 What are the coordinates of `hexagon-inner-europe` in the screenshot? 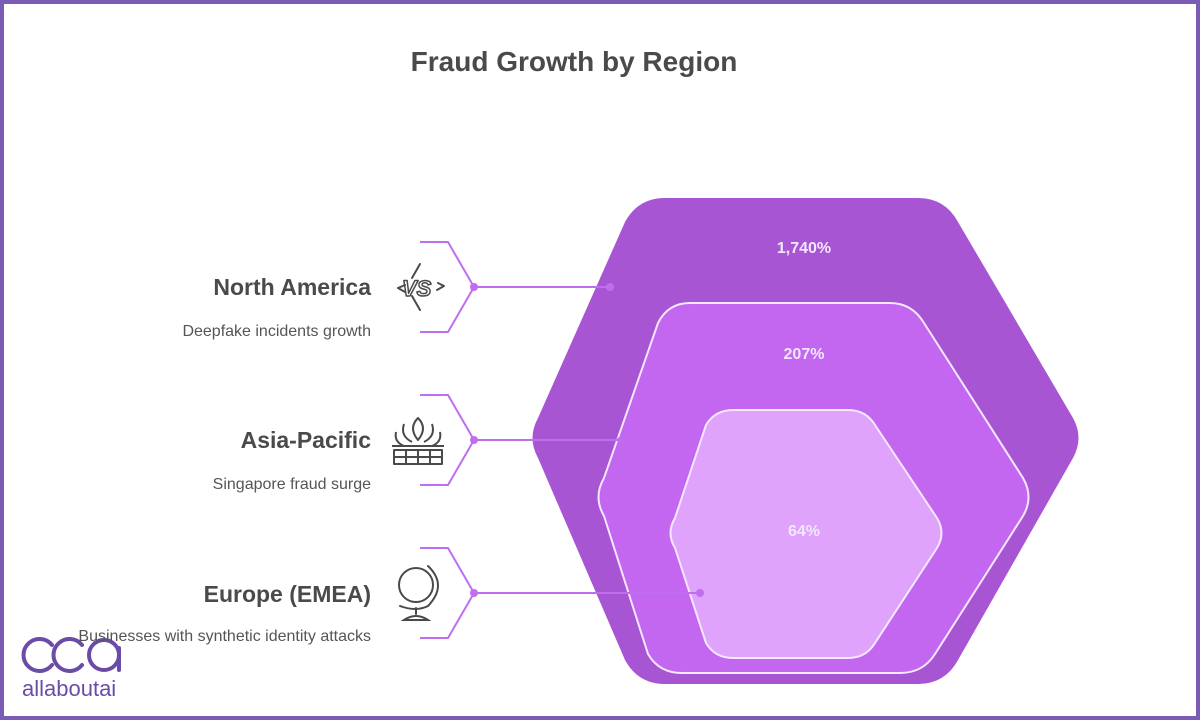 It's located at (806, 534).